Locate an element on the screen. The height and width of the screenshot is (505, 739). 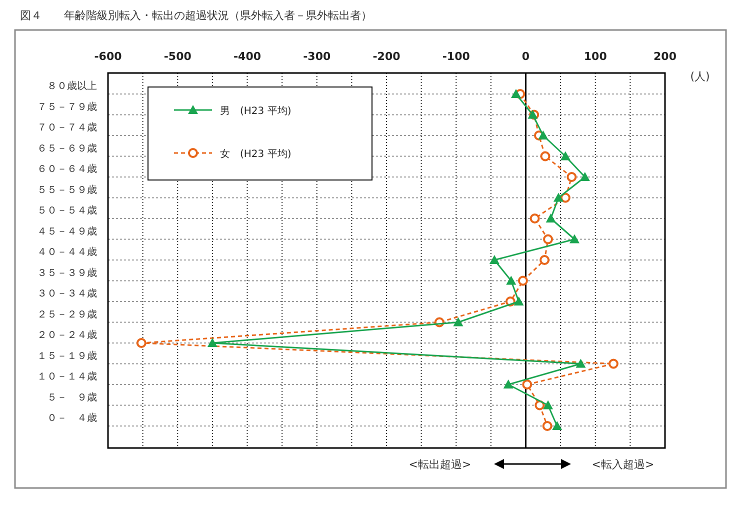
y-tick-label: ５－ ９歳 is located at coordinates (72, 397).